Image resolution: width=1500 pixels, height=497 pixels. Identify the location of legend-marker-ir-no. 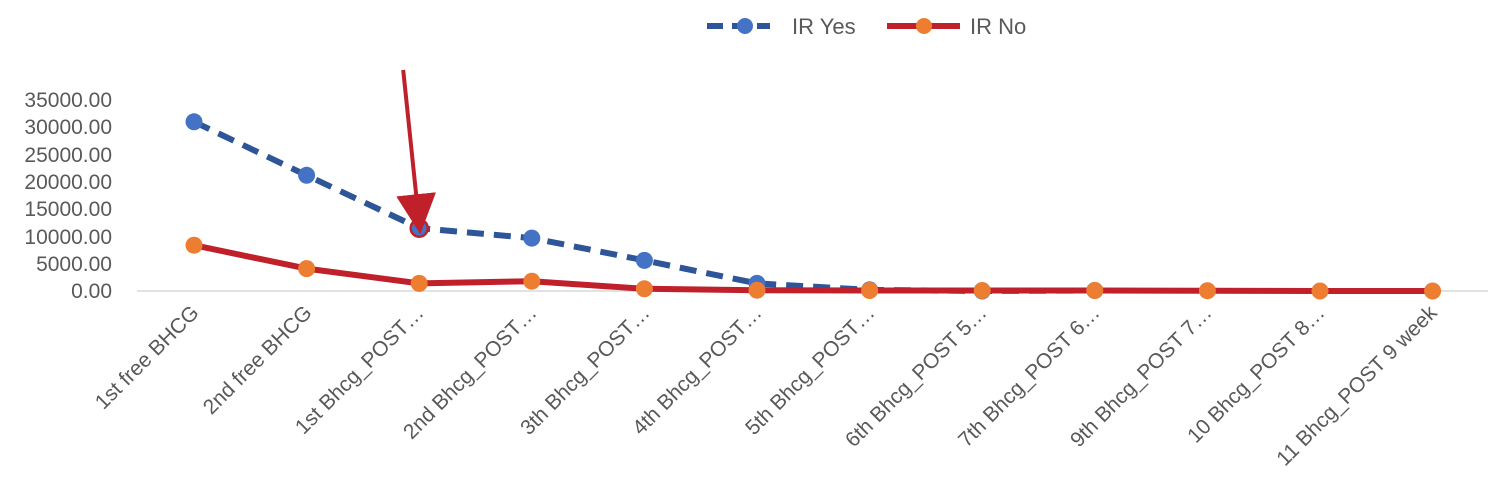
(924, 26).